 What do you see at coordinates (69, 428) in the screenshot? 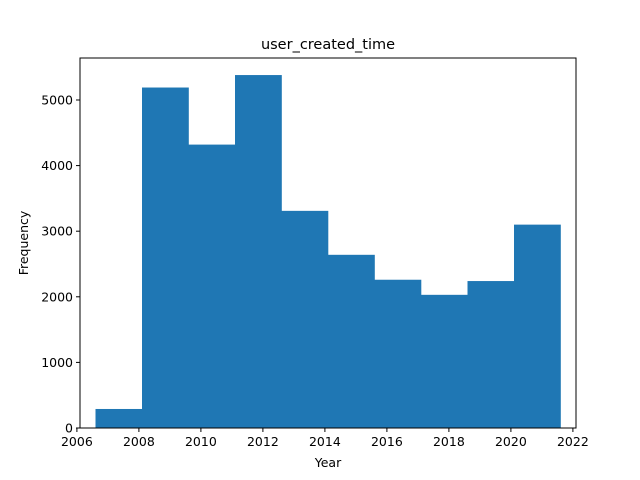
I see `y-tick-label: 0` at bounding box center [69, 428].